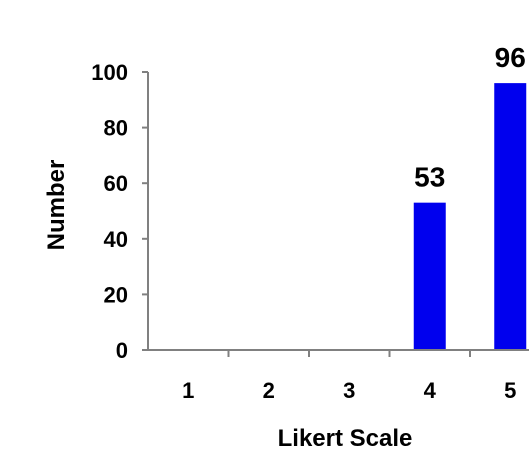 The image size is (529, 452). I want to click on bar-data-label: 53, so click(429, 177).